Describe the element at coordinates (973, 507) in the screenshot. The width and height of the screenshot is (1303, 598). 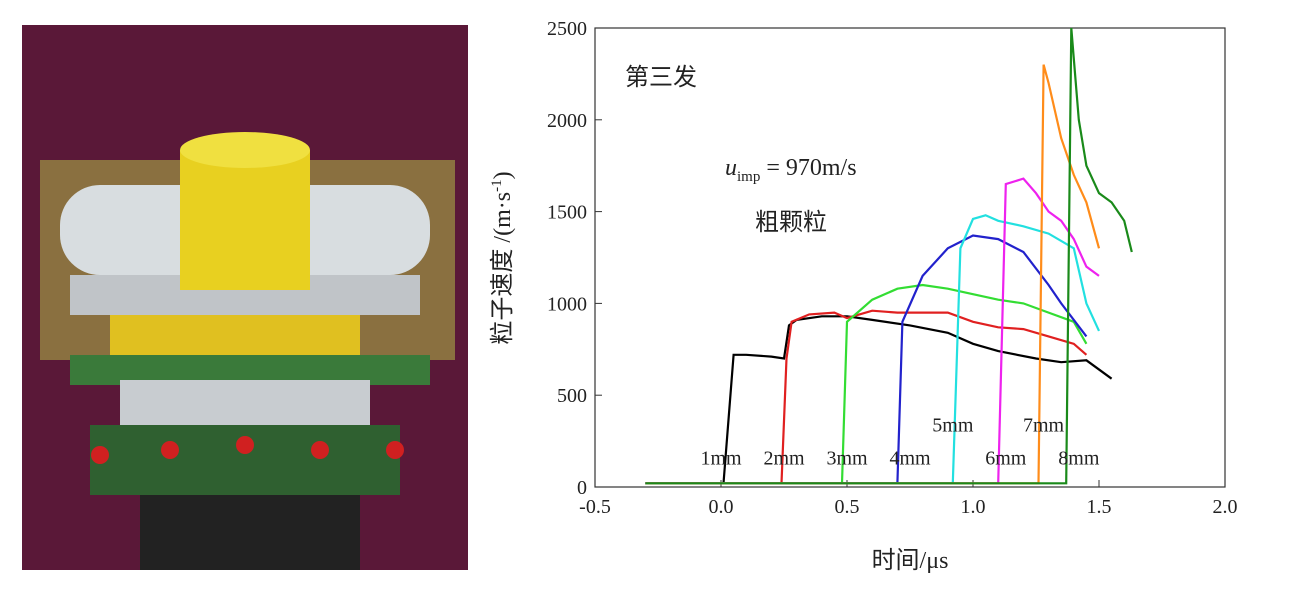
I see `x-tick-label: 1.0` at that location.